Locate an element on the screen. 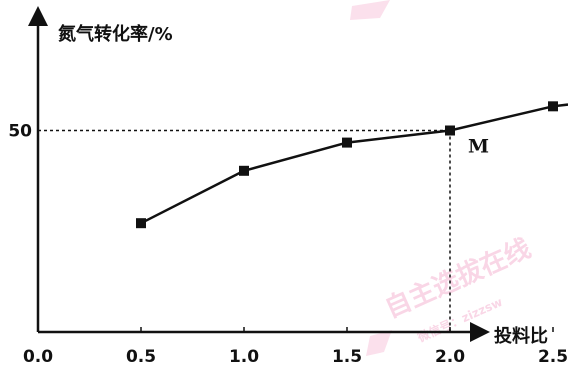 The height and width of the screenshot is (368, 568). y-axis-label: 氮气转化率/% is located at coordinates (115, 34).